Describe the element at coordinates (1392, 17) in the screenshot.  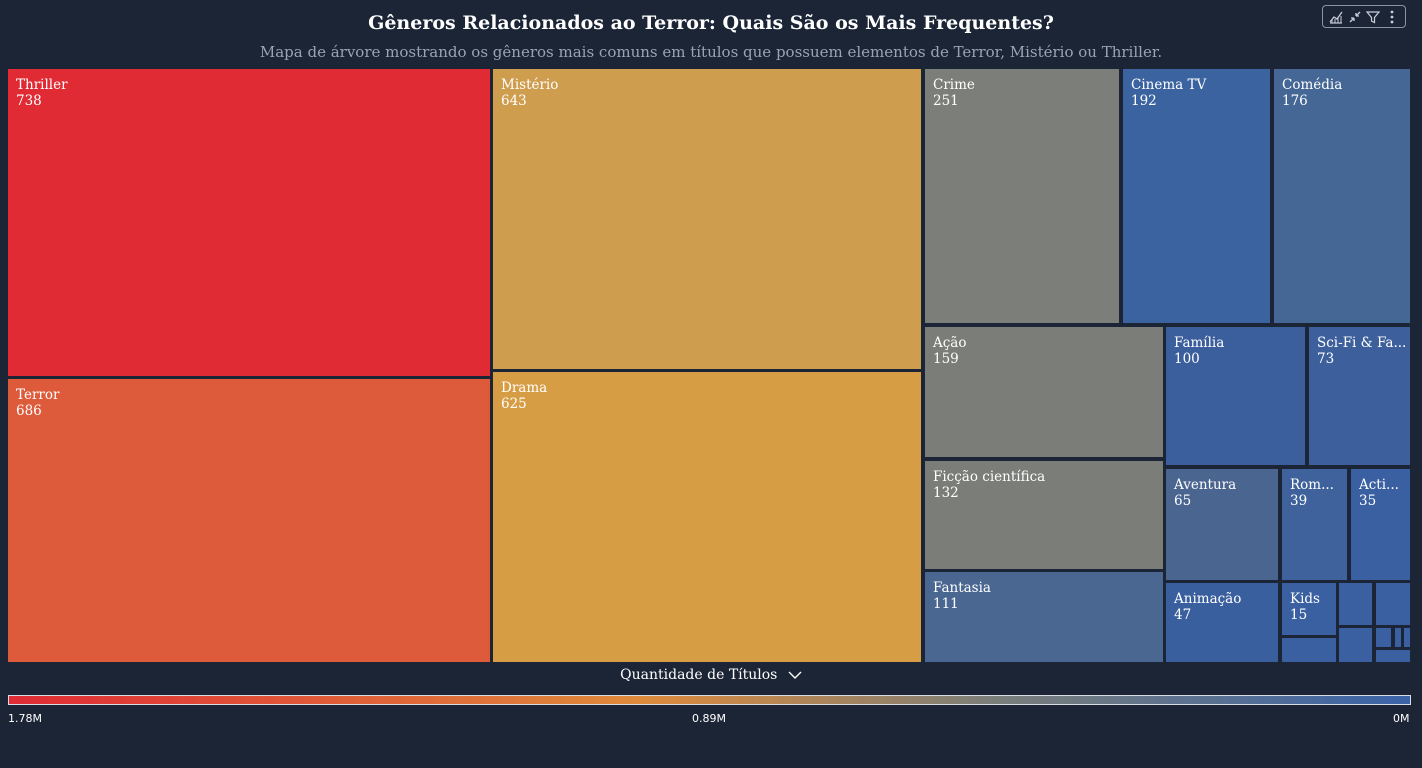
I see `more-options-icon` at that location.